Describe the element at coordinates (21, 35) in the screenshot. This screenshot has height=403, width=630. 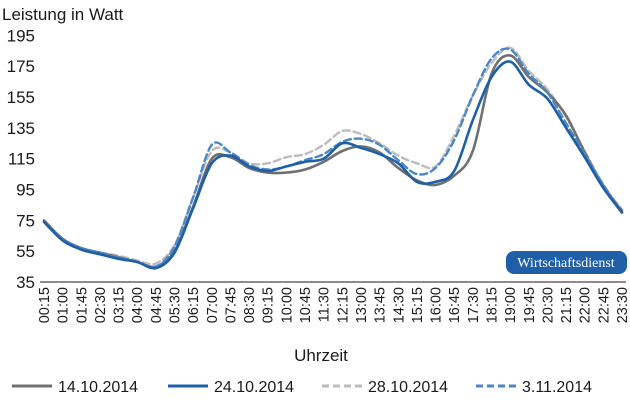
I see `y-tick-label: 195` at that location.